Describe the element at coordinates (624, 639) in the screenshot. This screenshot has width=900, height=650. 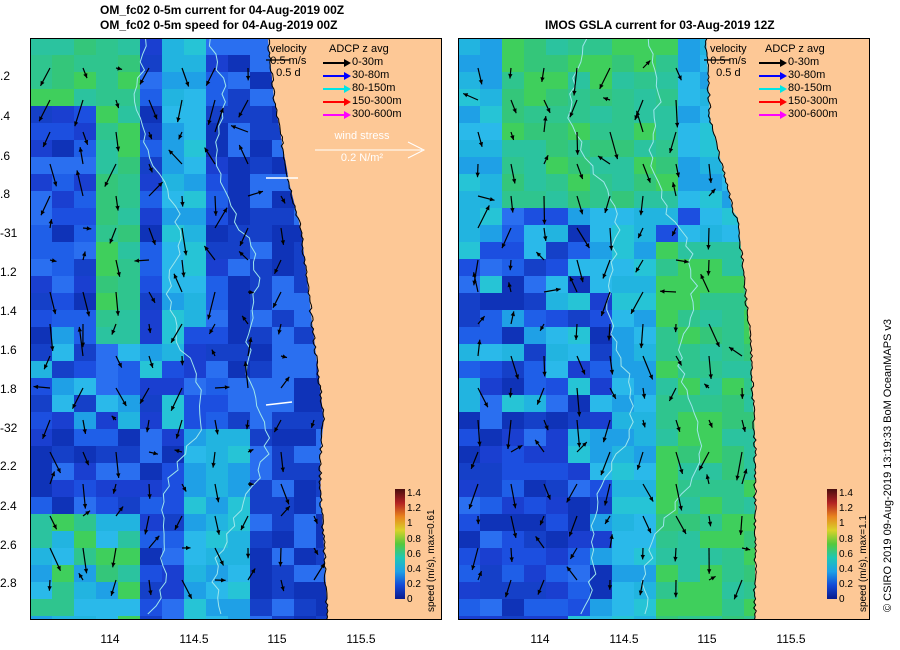
I see `x-tick-label: 114.5` at that location.